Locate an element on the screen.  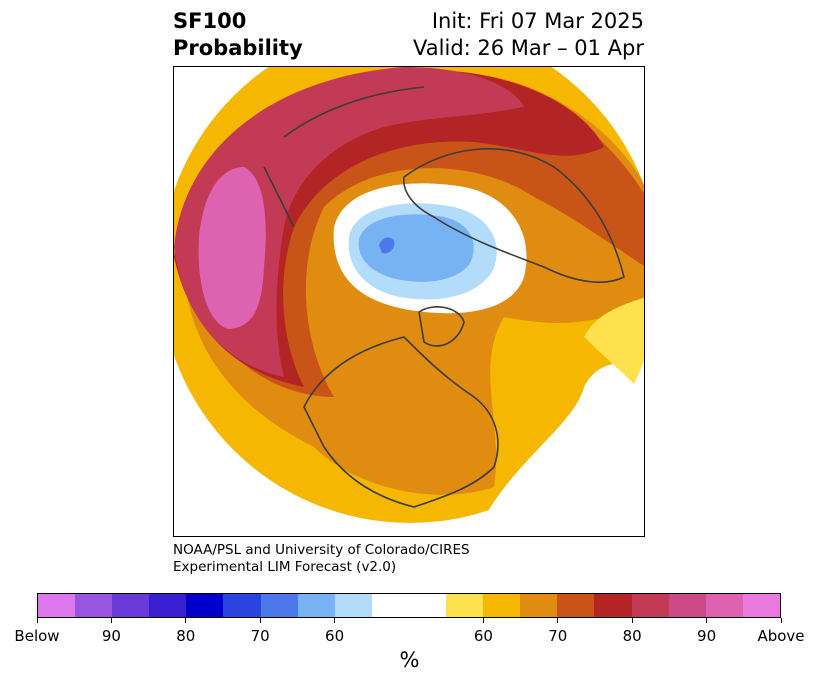
credit-line-2: Experimental LIM Forecast (v2.0) is located at coordinates (285, 567).